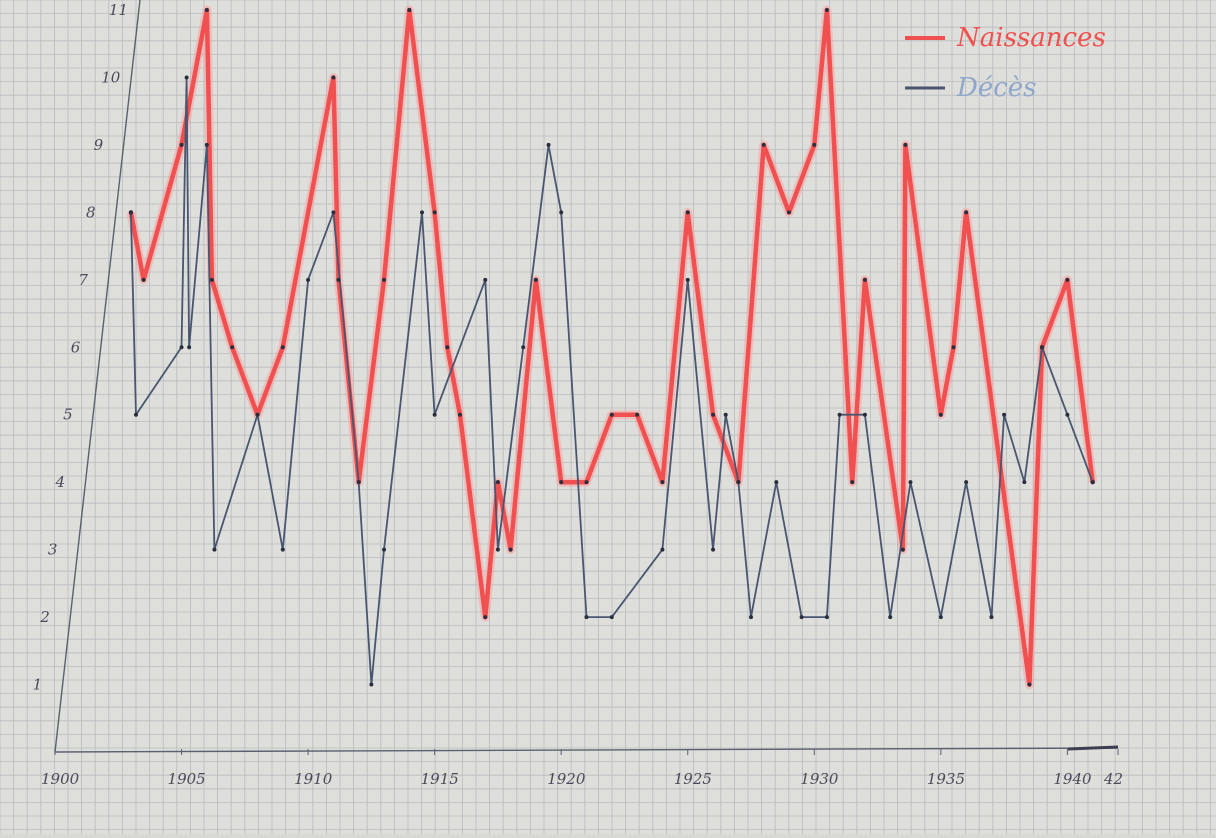  What do you see at coordinates (38, 685) in the screenshot?
I see `y-tick-label: 1` at bounding box center [38, 685].